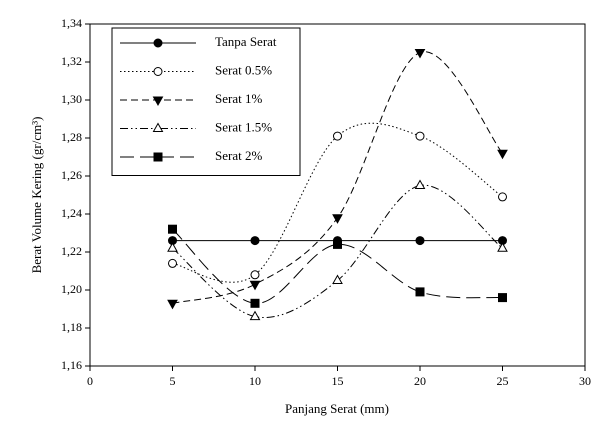 The image size is (610, 439). I want to click on x-tick-label: 20, so click(420, 381).